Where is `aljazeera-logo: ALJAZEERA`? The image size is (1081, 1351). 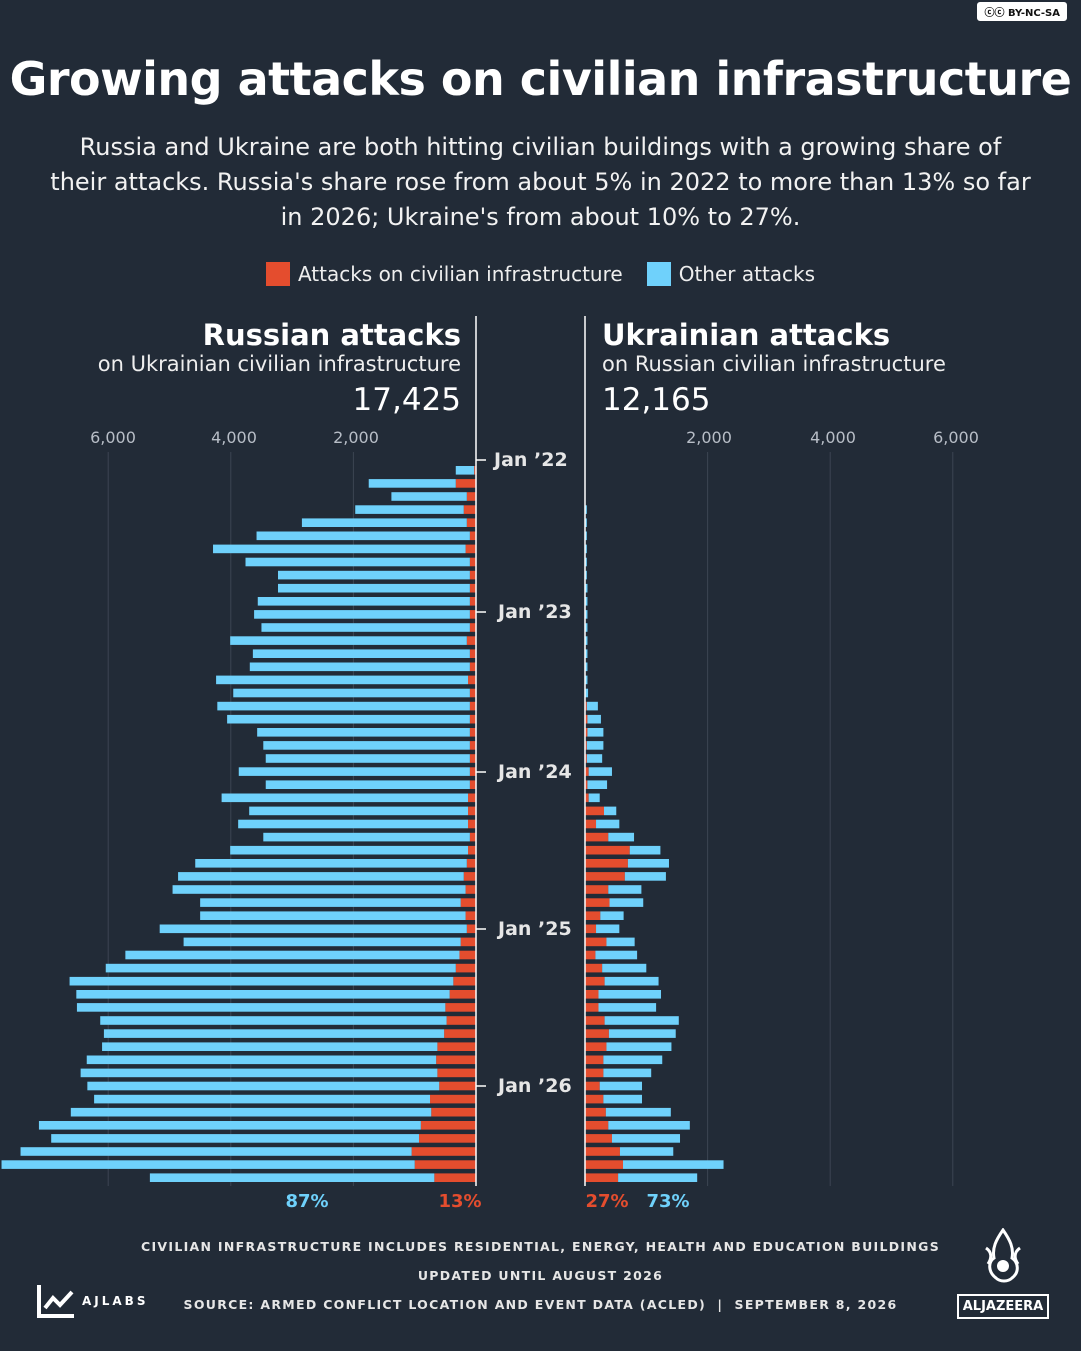 aljazeera-logo: ALJAZEERA is located at coordinates (1003, 1273).